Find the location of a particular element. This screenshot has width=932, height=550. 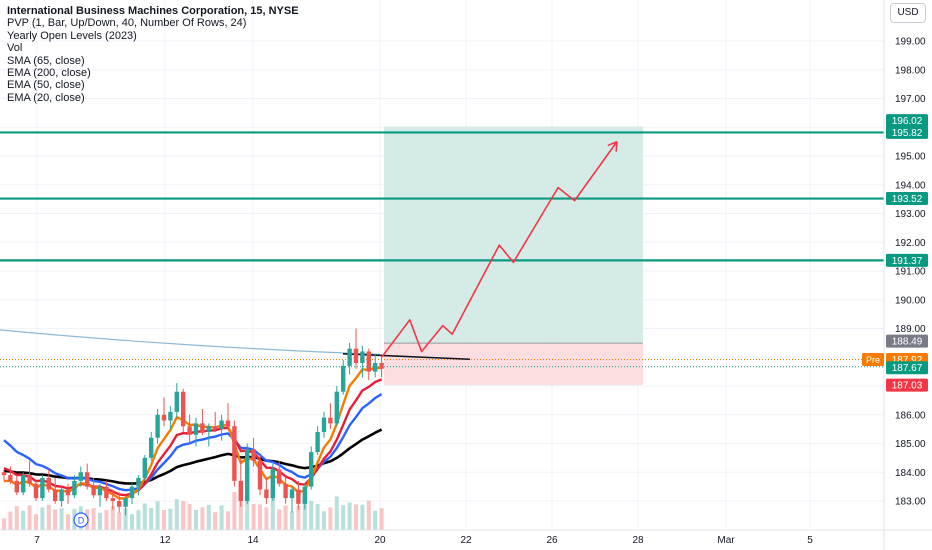

premarket-badge is located at coordinates (873, 360).